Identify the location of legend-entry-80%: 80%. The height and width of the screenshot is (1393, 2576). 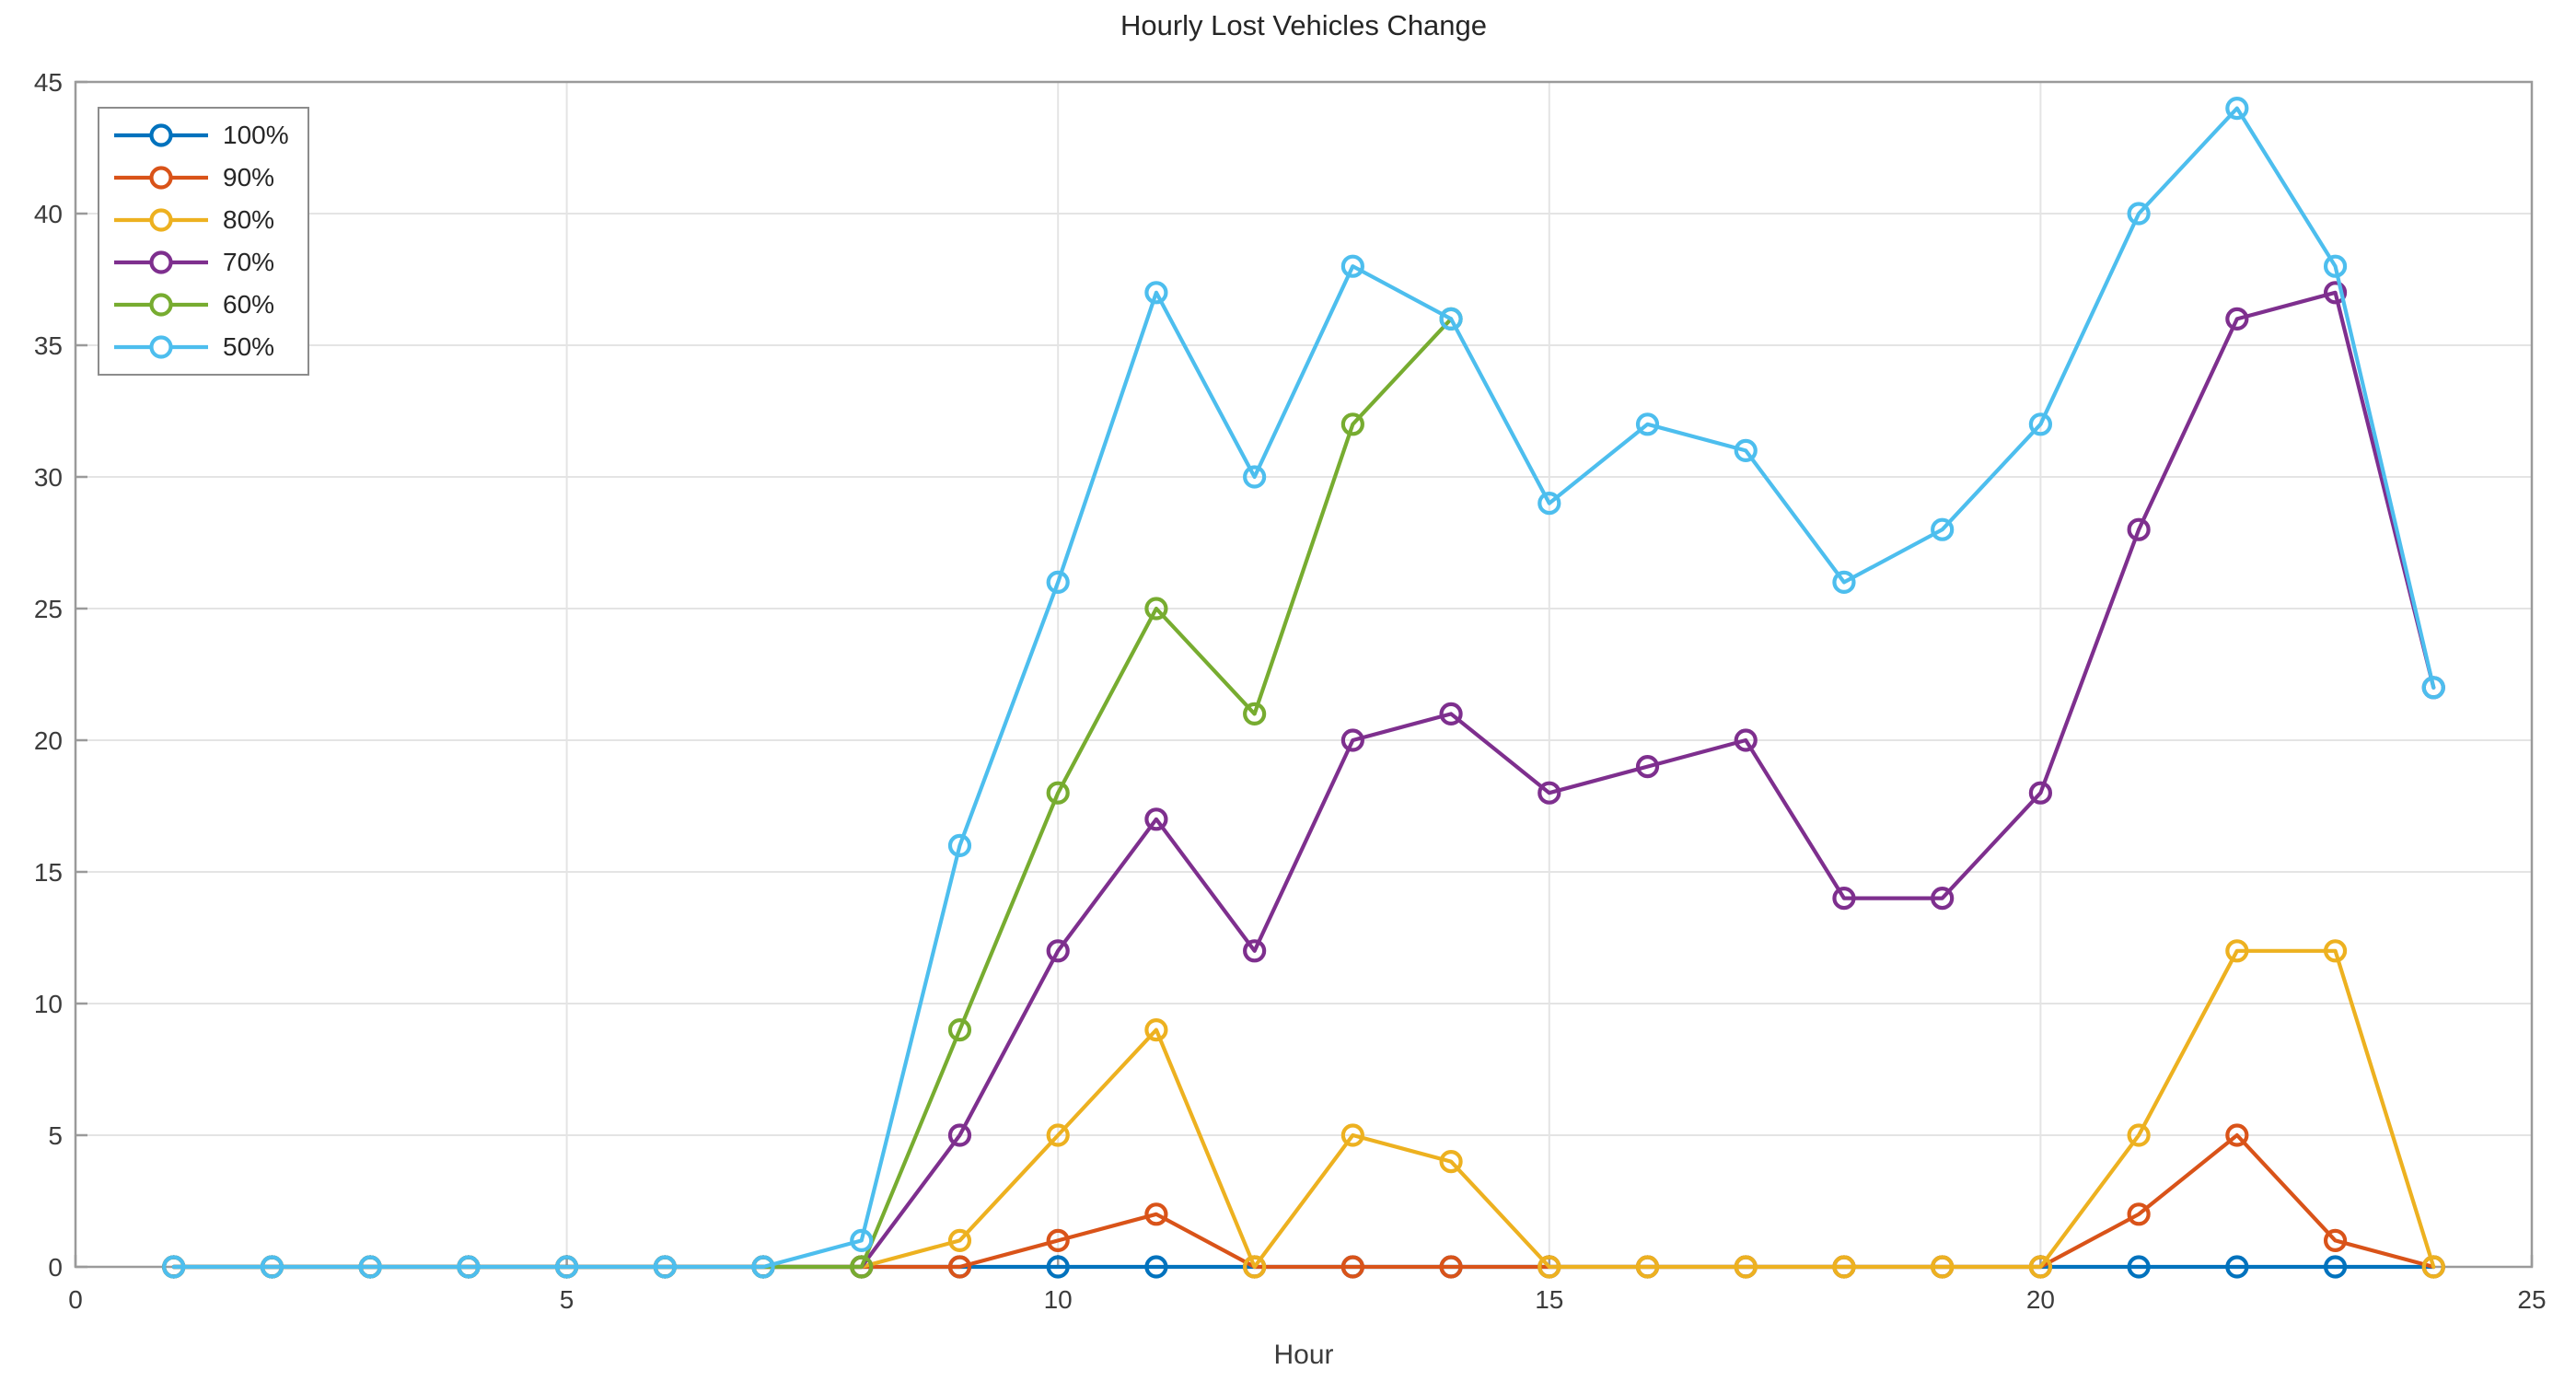
(208, 220).